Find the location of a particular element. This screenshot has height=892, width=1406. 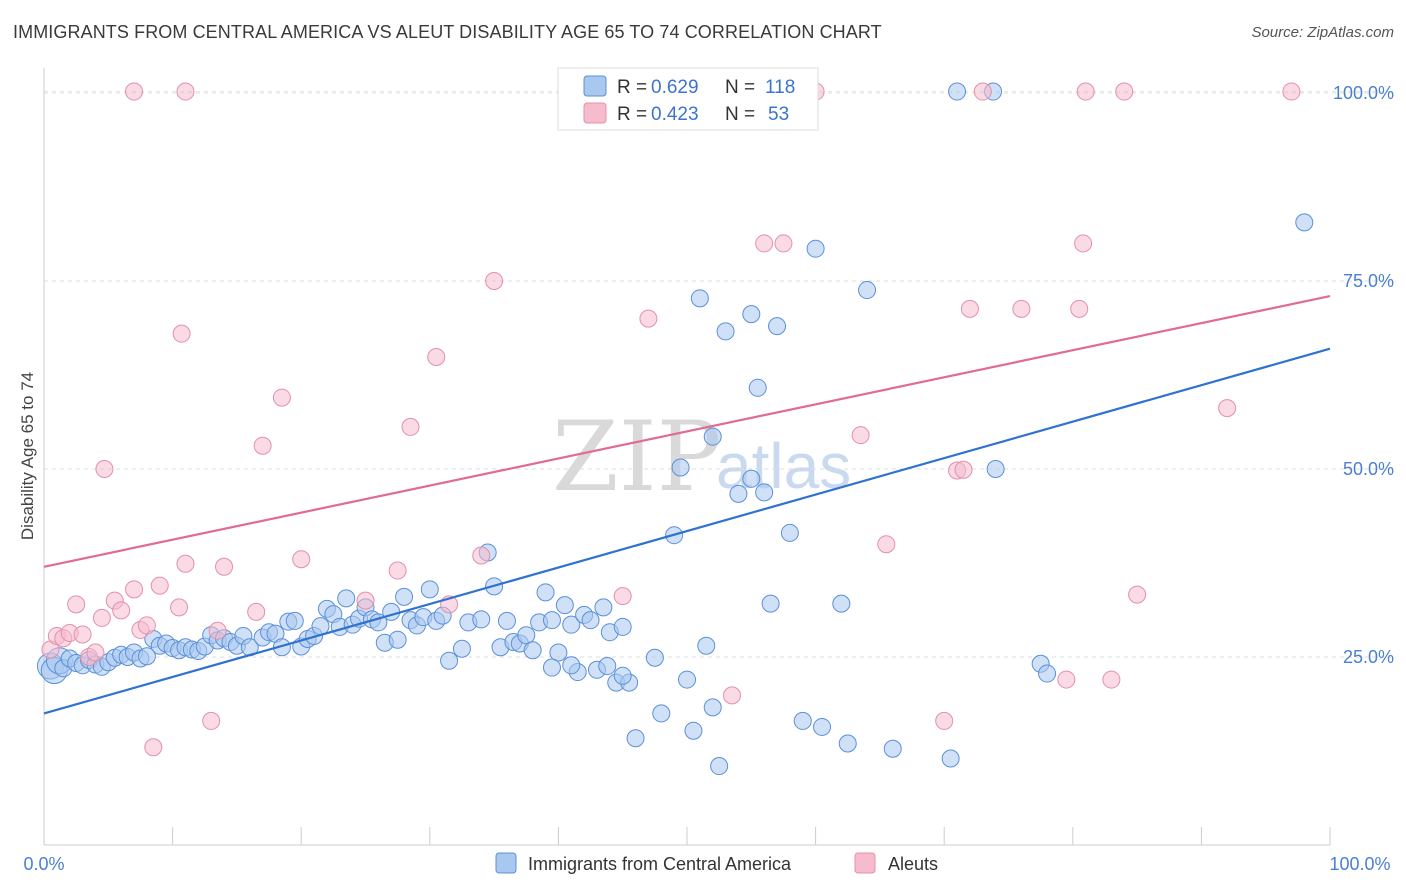

bottom-legend-swatch-blue is located at coordinates (506, 863).